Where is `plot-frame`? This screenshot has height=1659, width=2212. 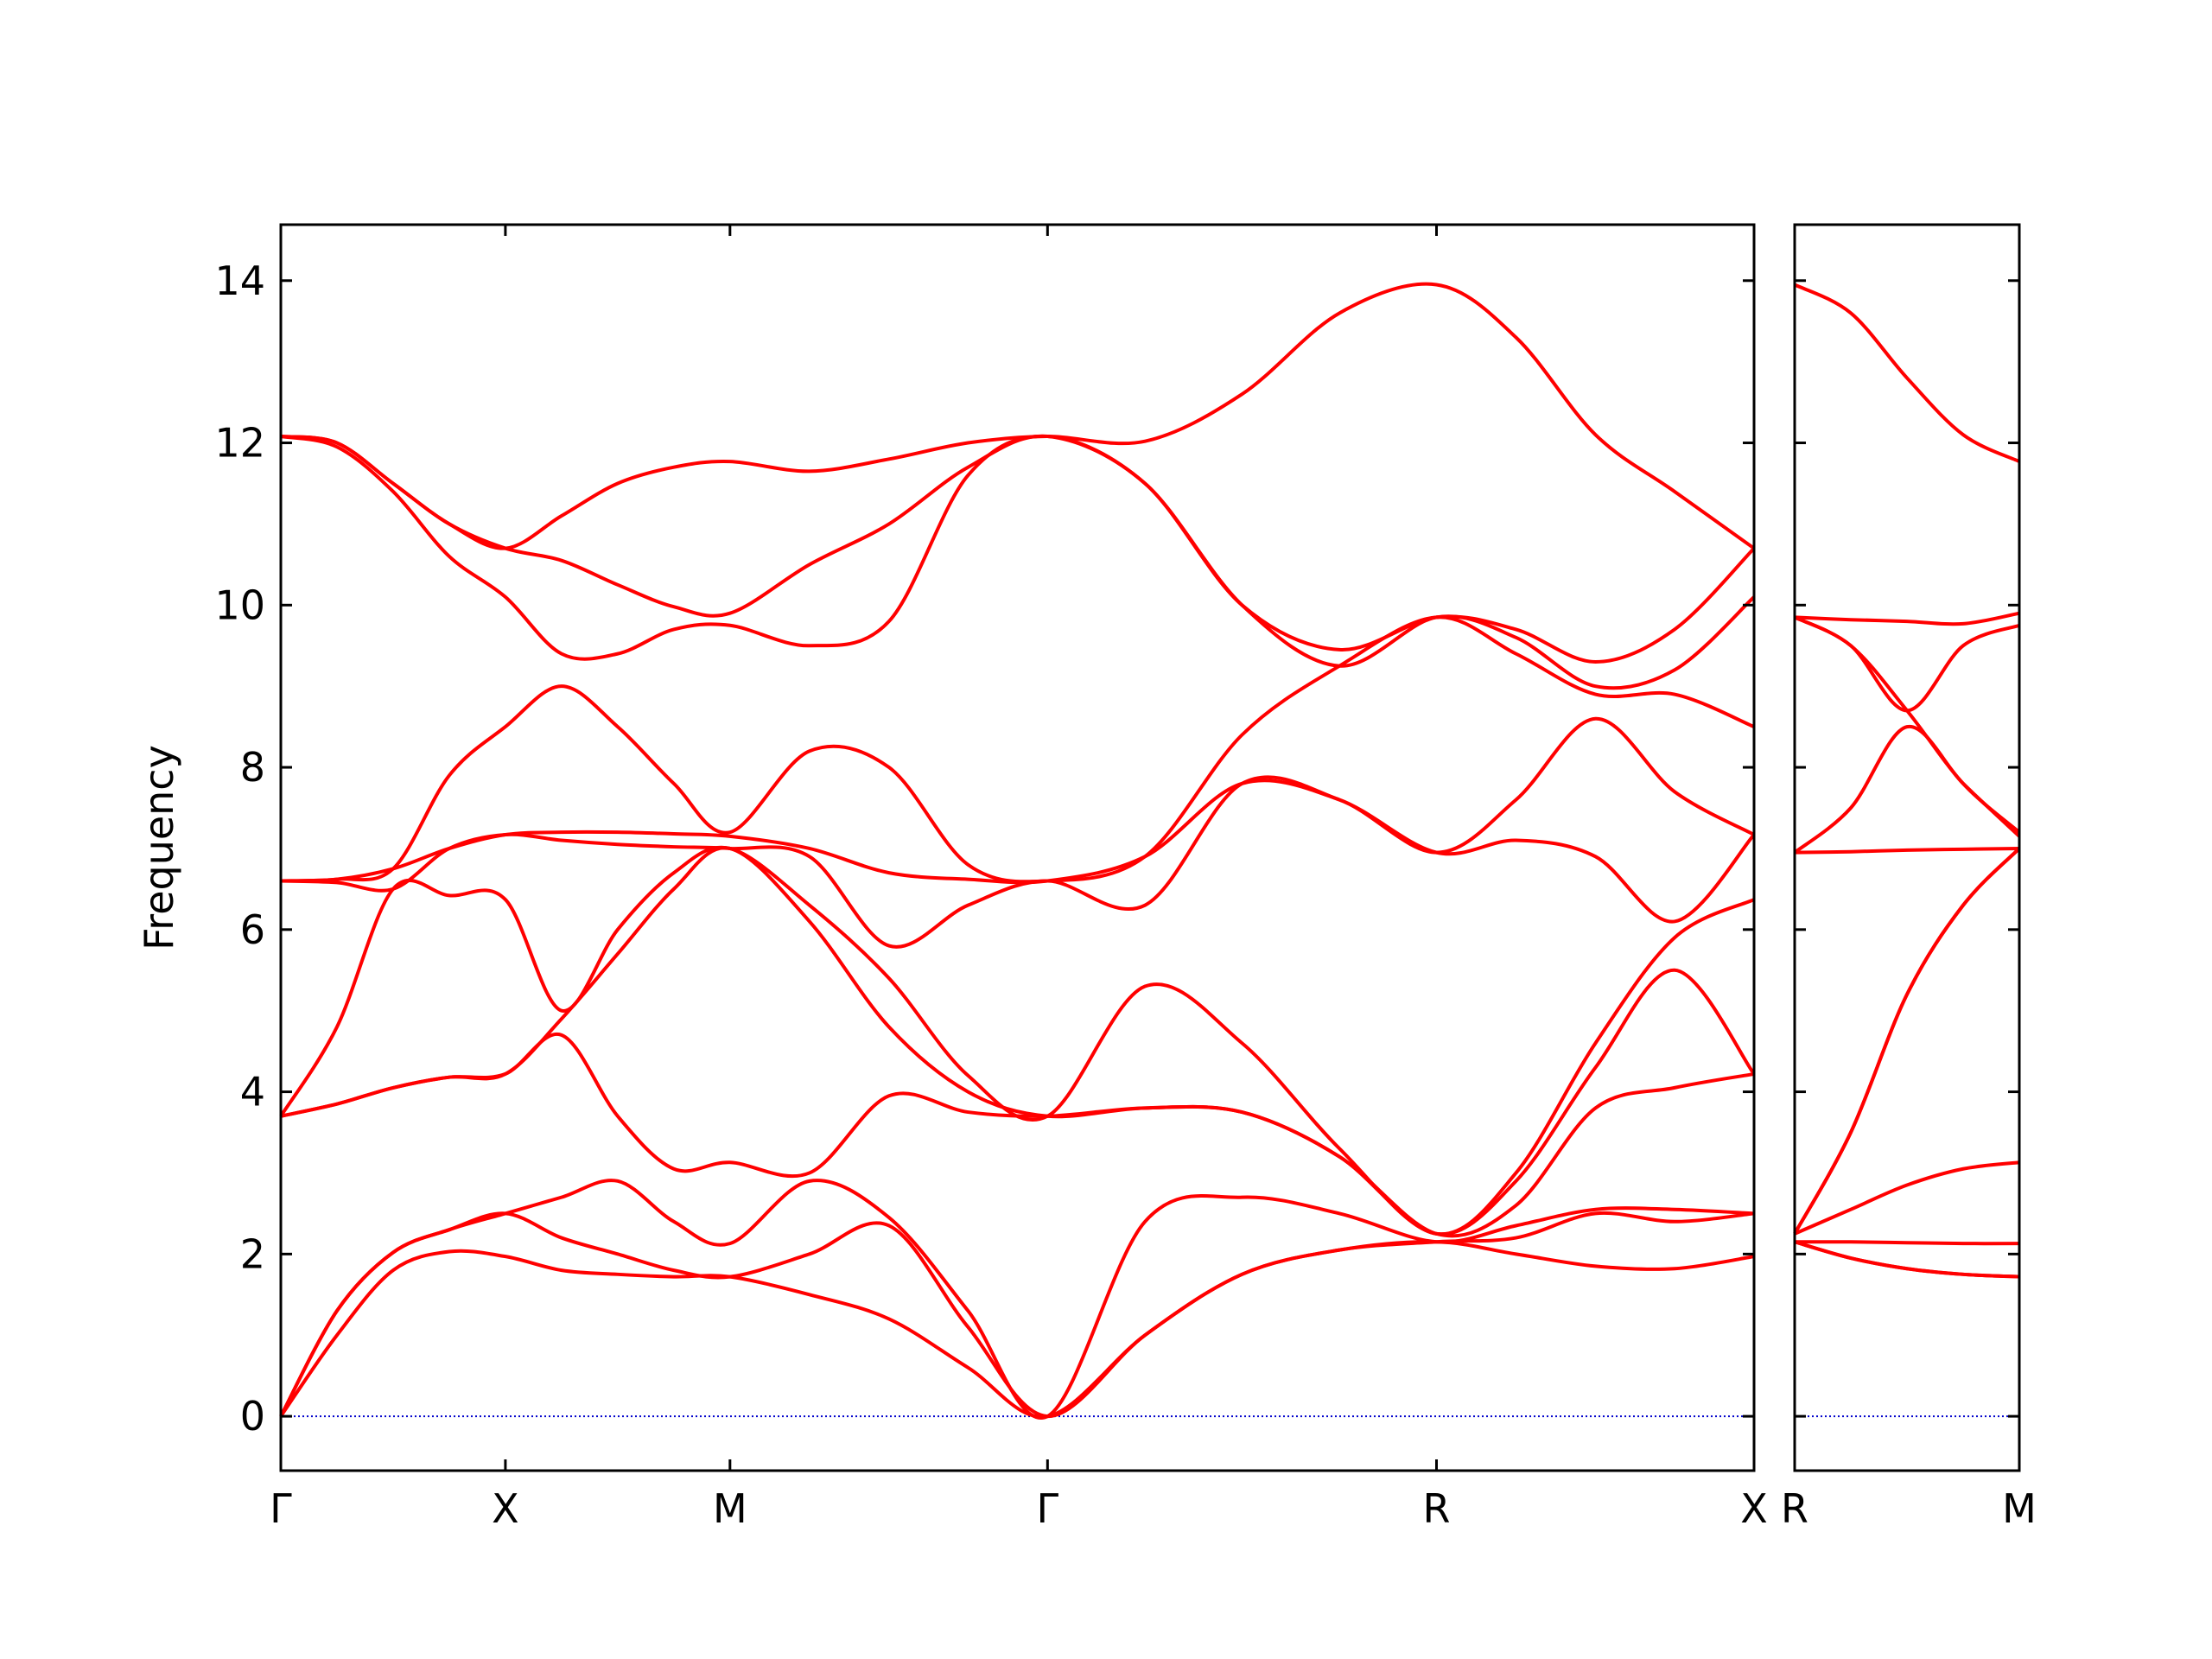
plot-frame is located at coordinates (1907, 847).